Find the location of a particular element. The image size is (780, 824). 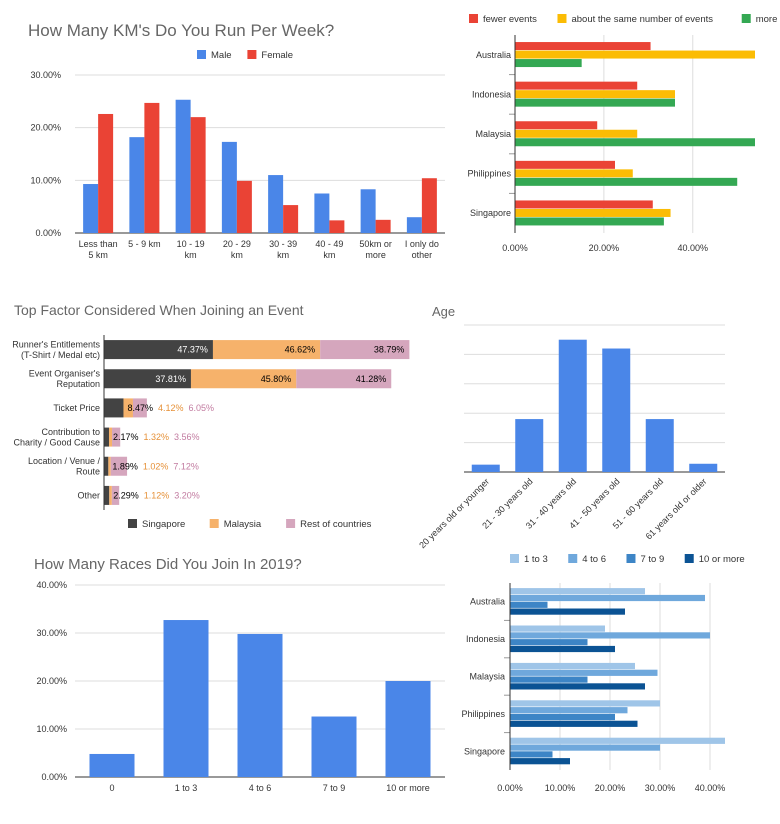

x-tick-label: 20.00% is located at coordinates (610, 788).